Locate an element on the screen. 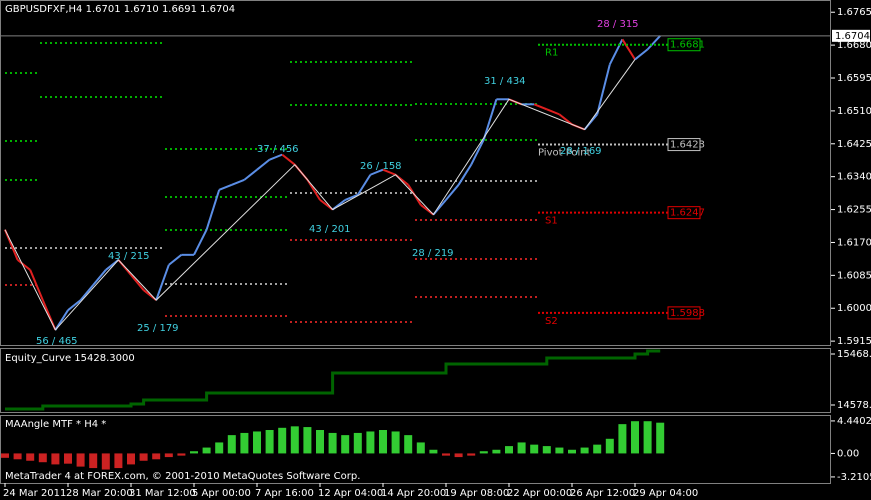  y-tick-label: 1.6510 is located at coordinates (854, 111).